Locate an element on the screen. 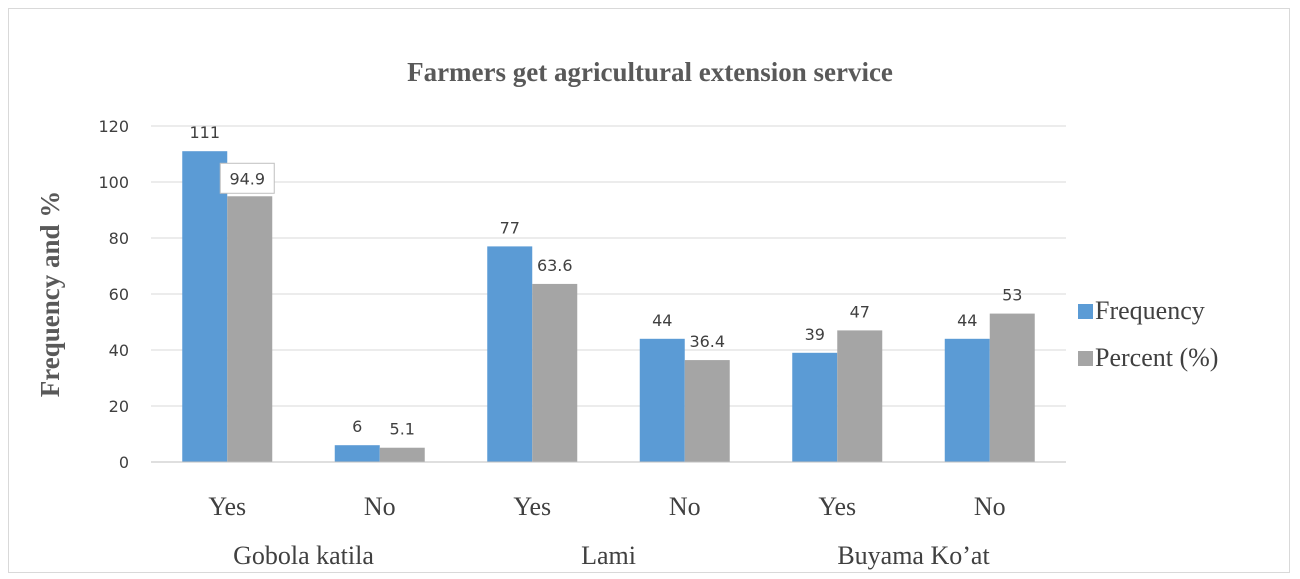  legend-label-1: Percent (%) is located at coordinates (1156, 357).